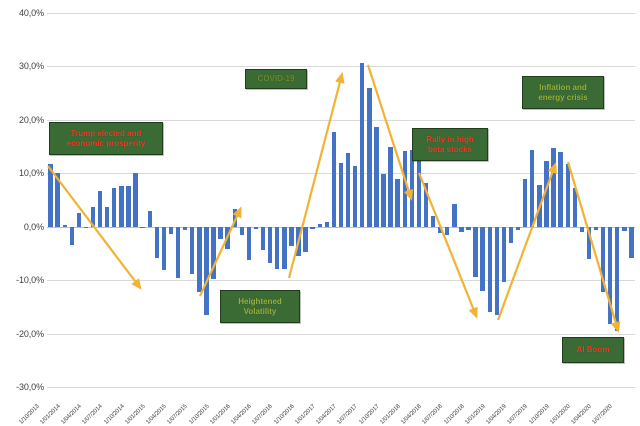  Describe the element at coordinates (563, 97) in the screenshot. I see `callout-line: energy crisis` at that location.